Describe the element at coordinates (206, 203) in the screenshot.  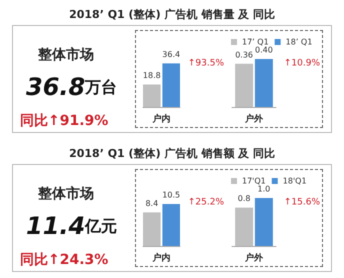
I see `text: ↑25.2%` at that location.